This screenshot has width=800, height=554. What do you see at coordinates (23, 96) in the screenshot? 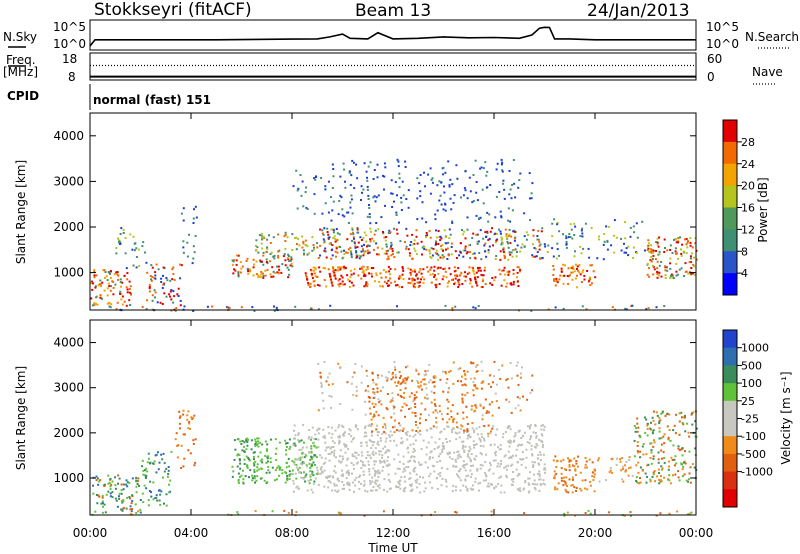
I see `cpid-label: CPID` at bounding box center [23, 96].